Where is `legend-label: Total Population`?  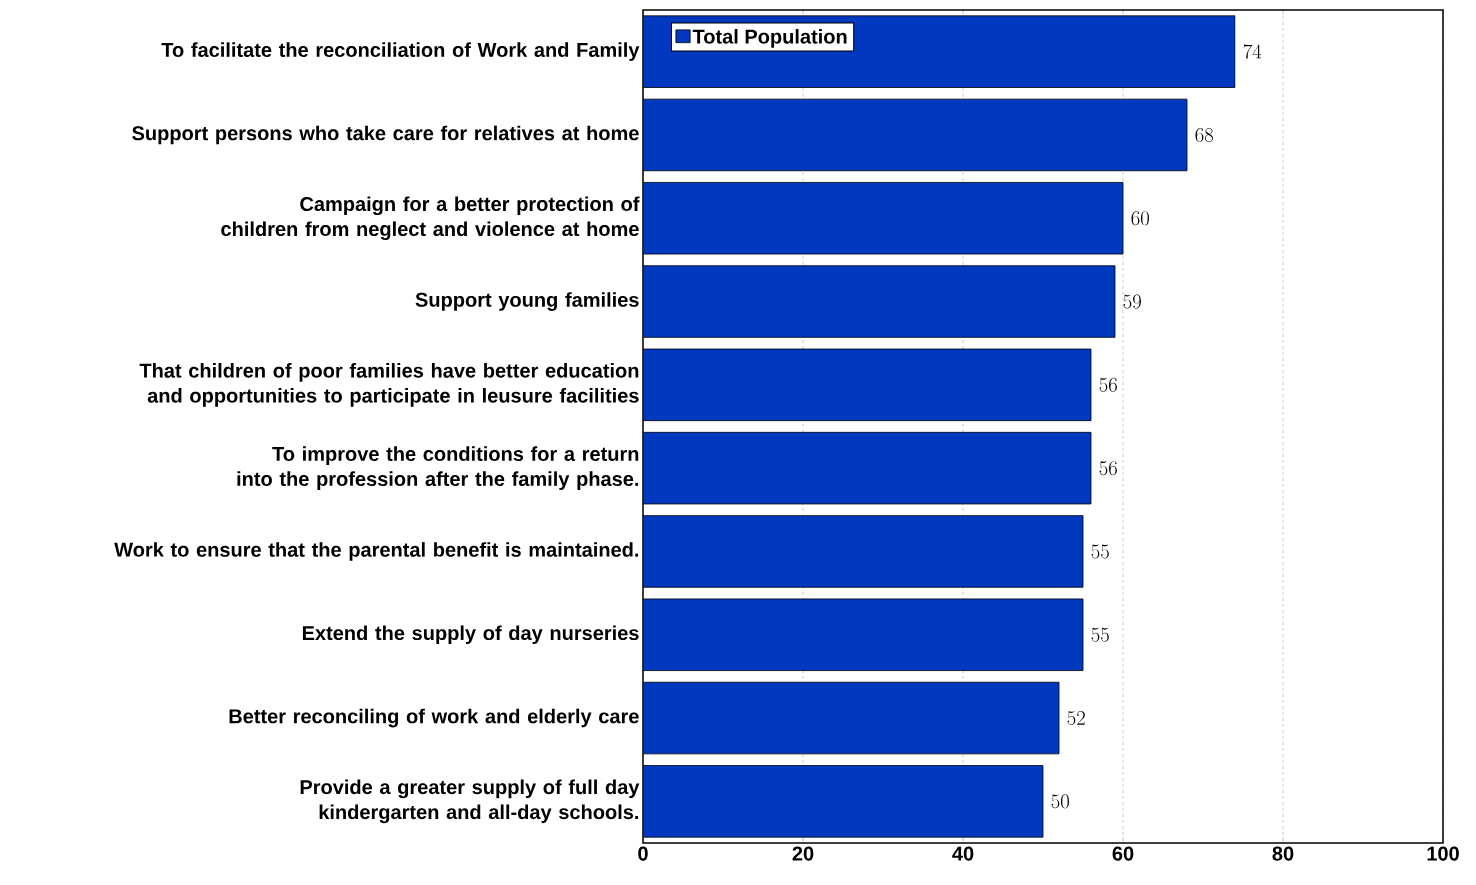
legend-label: Total Population is located at coordinates (769, 38).